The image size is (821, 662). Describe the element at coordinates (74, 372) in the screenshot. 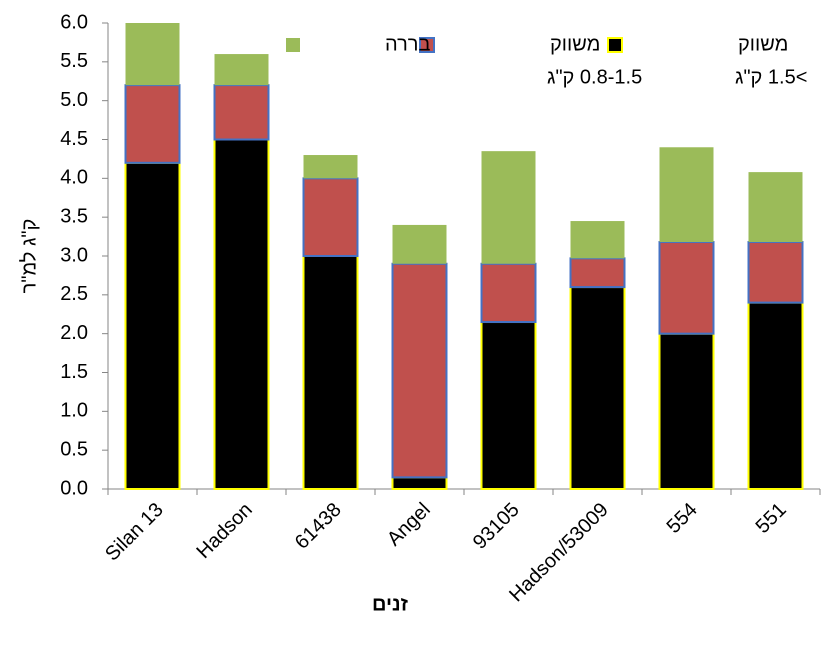

I see `y-tick-label: 1.5` at that location.